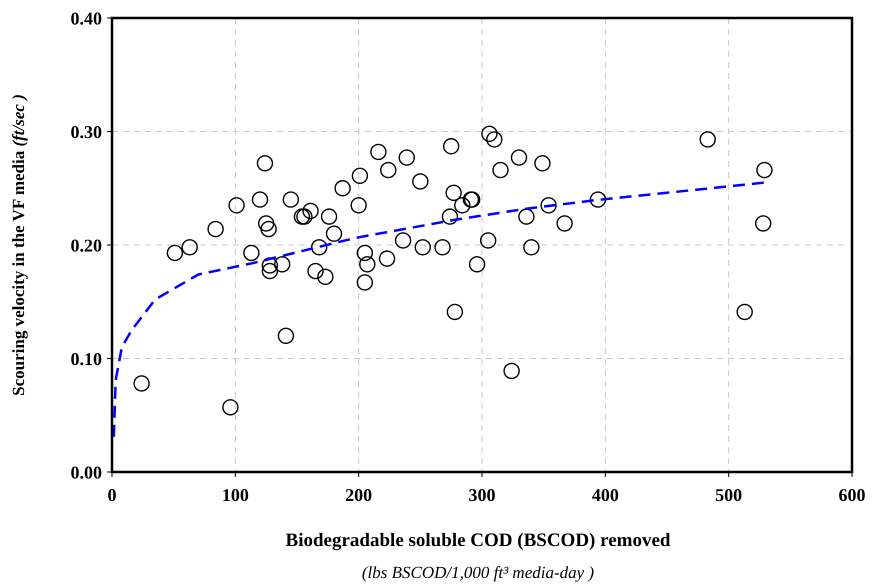 This screenshot has width=876, height=586. I want to click on x-axis-title: Biodegradable soluble COD (BSCOD) removed (lbs BSCOD/1,000 ft³ media-day ), so click(478, 556).